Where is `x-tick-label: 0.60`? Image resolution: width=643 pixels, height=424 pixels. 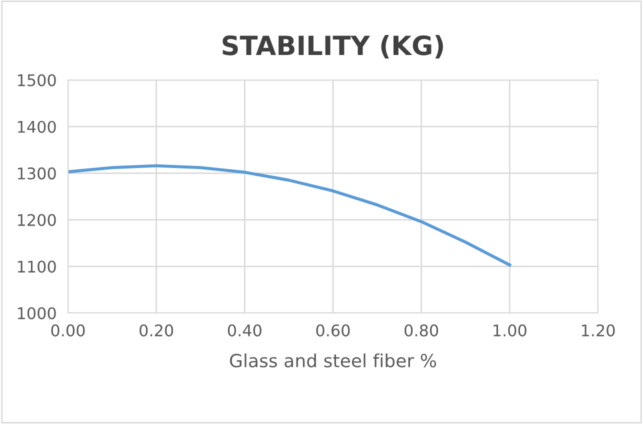 x-tick-label: 0.60 is located at coordinates (333, 330).